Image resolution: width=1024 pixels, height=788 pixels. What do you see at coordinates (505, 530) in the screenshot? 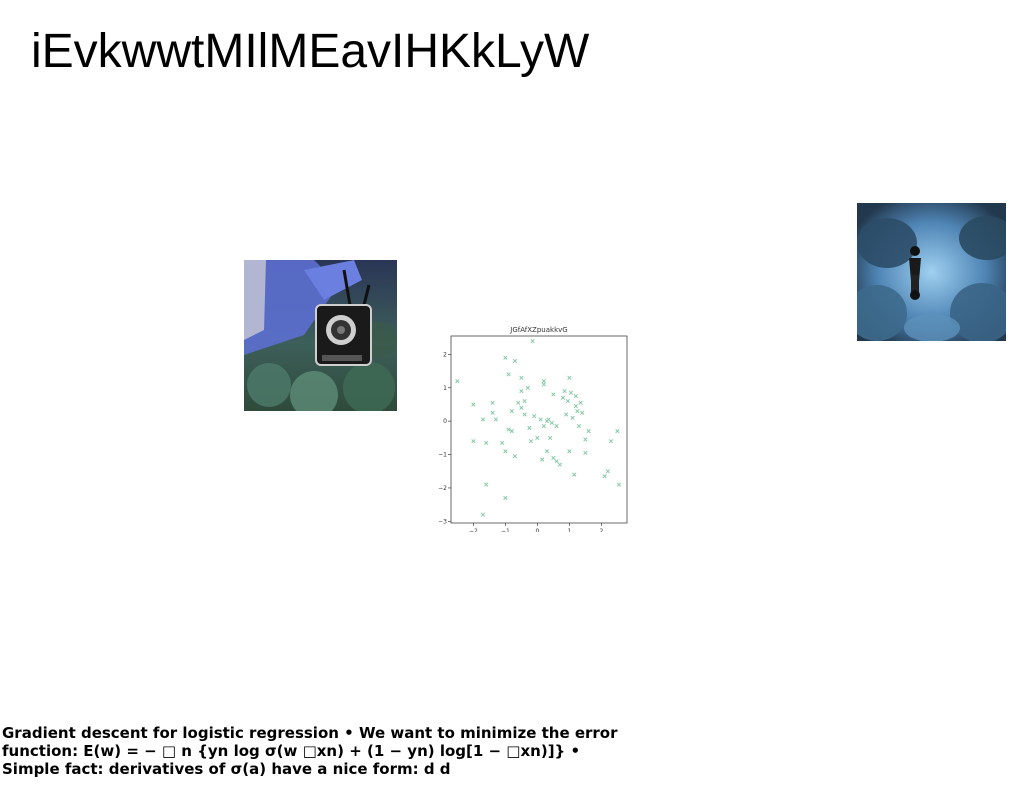
I see `x-tick-label: −1` at bounding box center [505, 530].